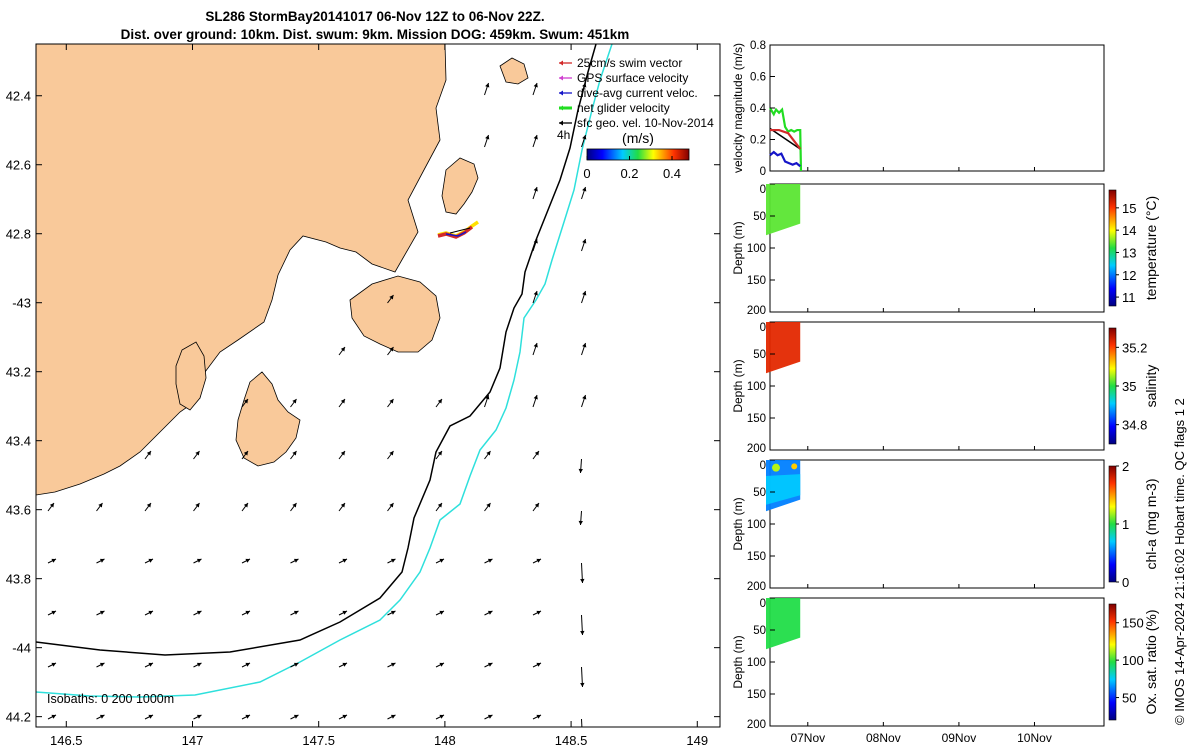  I want to click on colorbar-tick-label: 14, so click(1129, 230).